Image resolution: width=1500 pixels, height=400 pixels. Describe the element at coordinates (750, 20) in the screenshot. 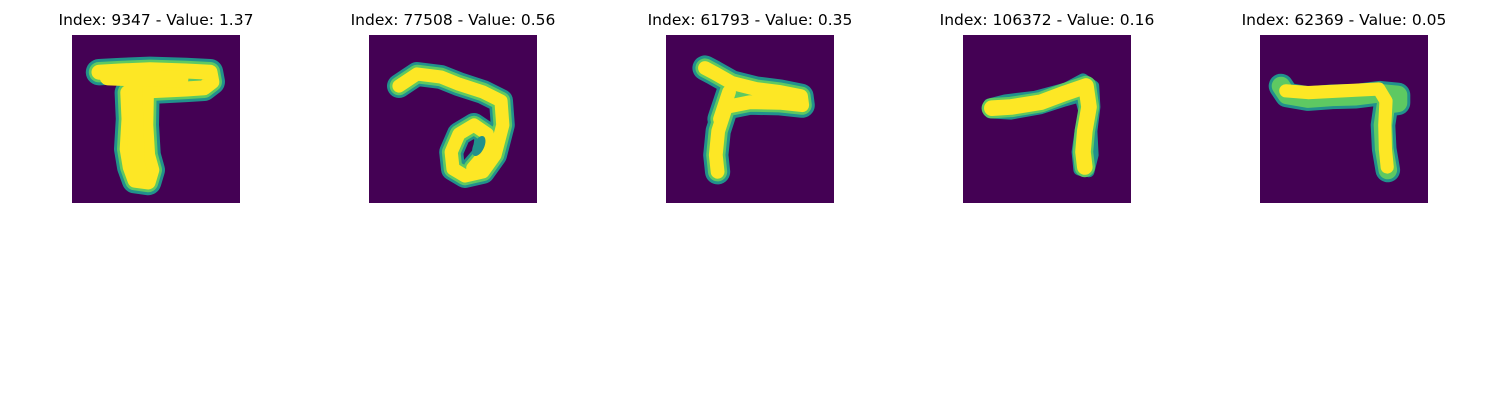

I see `panel-title: Index: 61793 - Value: 0.35` at that location.